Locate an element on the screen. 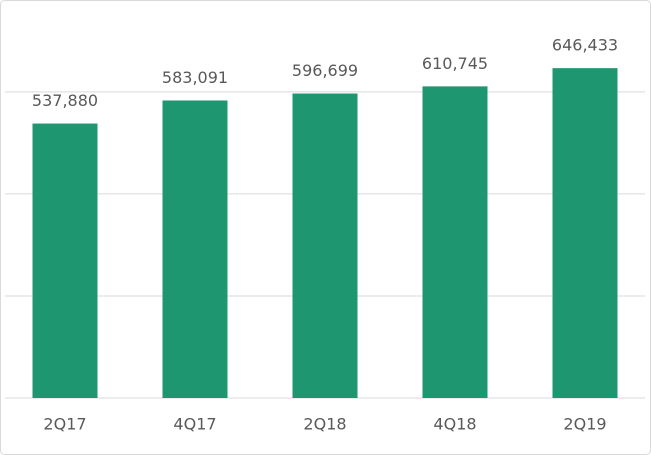  x-tick-label: 2Q19 is located at coordinates (584, 424).